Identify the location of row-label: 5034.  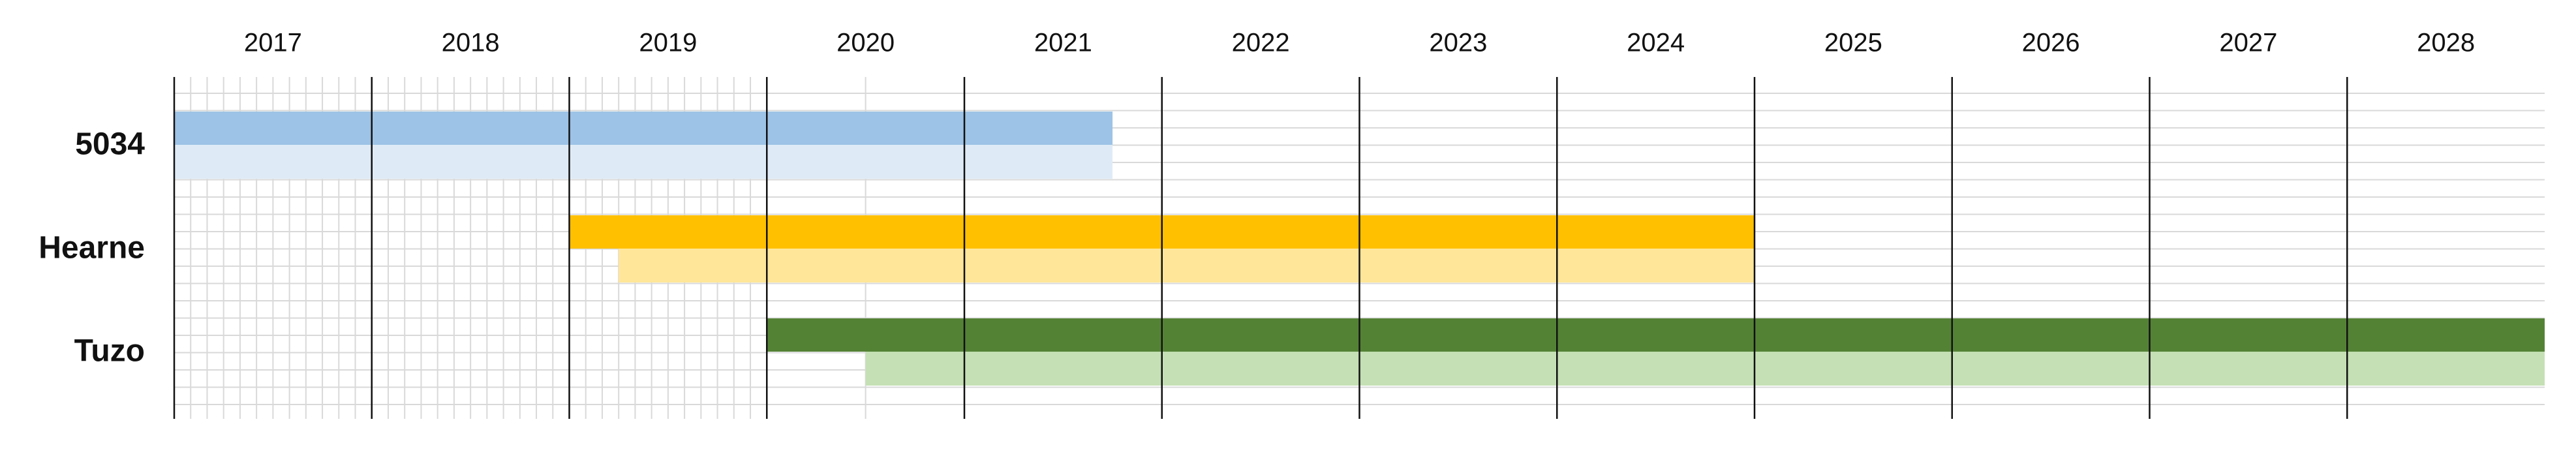
(110, 144).